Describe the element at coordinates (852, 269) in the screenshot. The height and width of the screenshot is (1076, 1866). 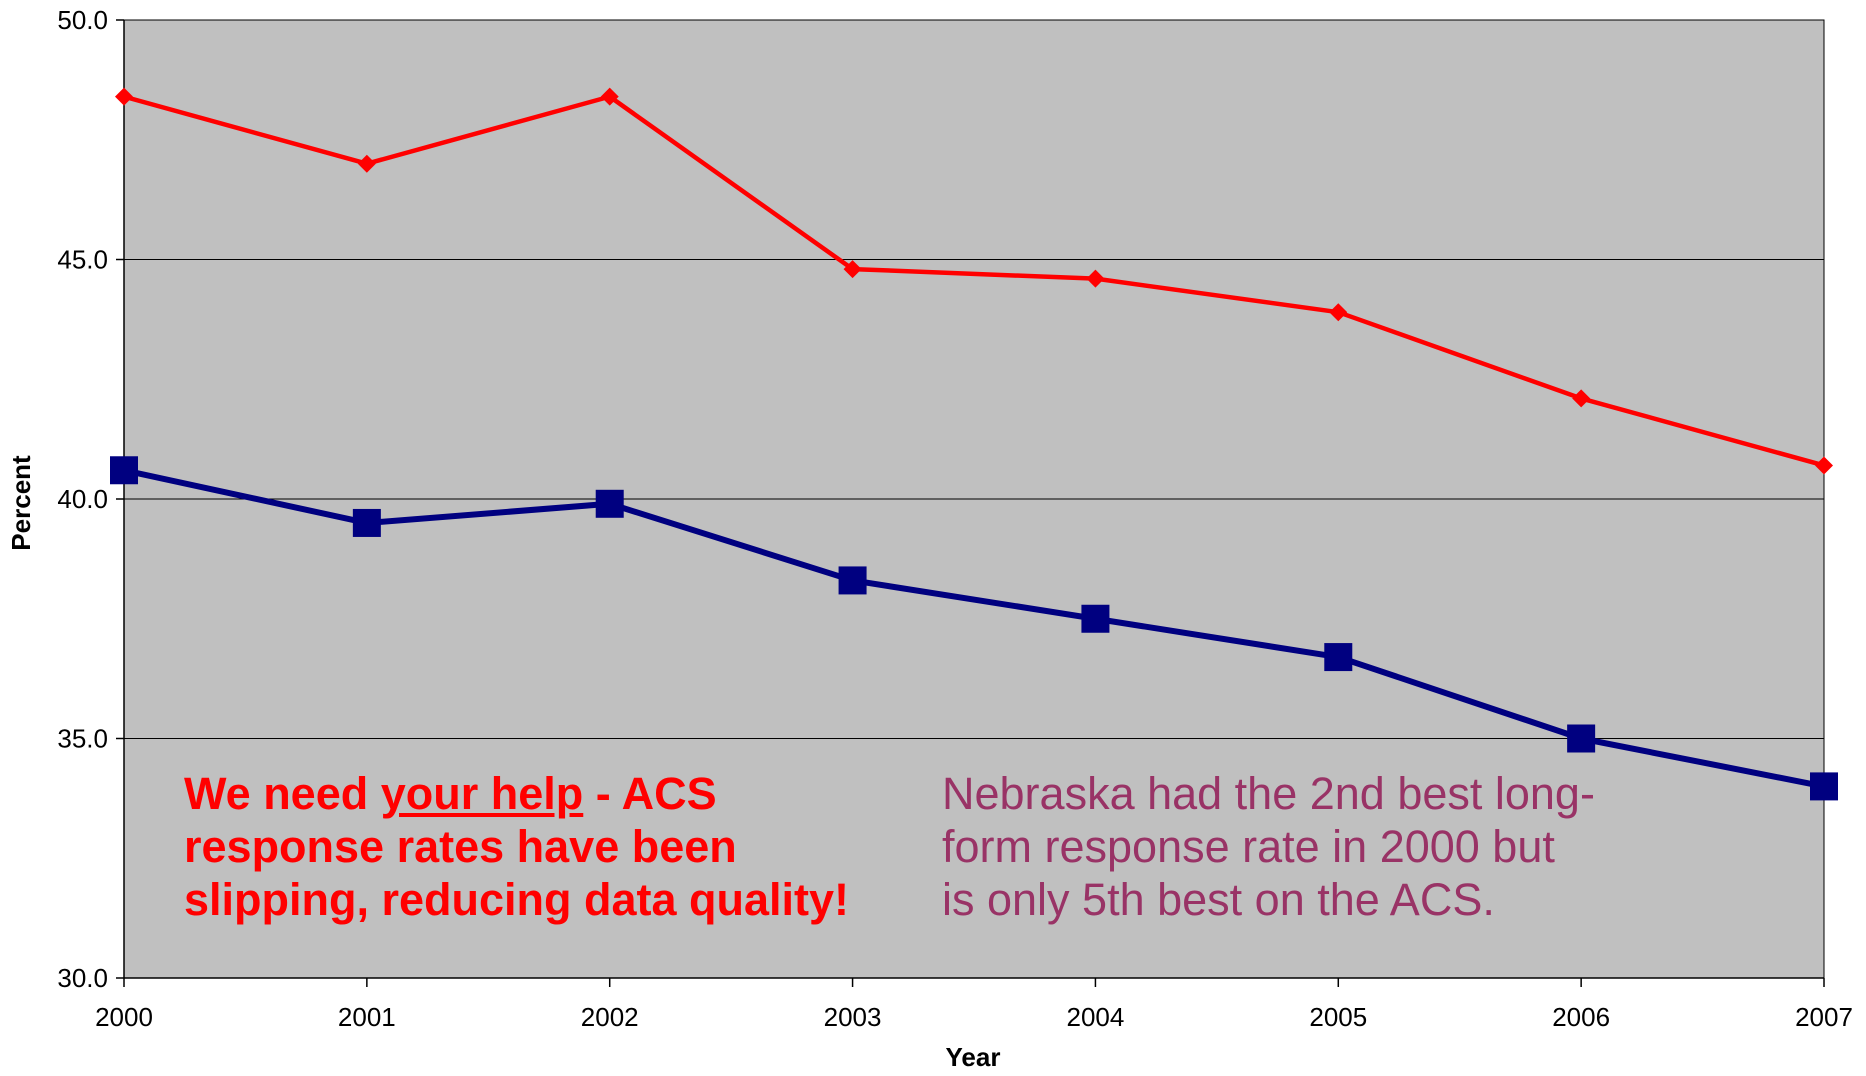
I see `series-1-point-2003` at that location.